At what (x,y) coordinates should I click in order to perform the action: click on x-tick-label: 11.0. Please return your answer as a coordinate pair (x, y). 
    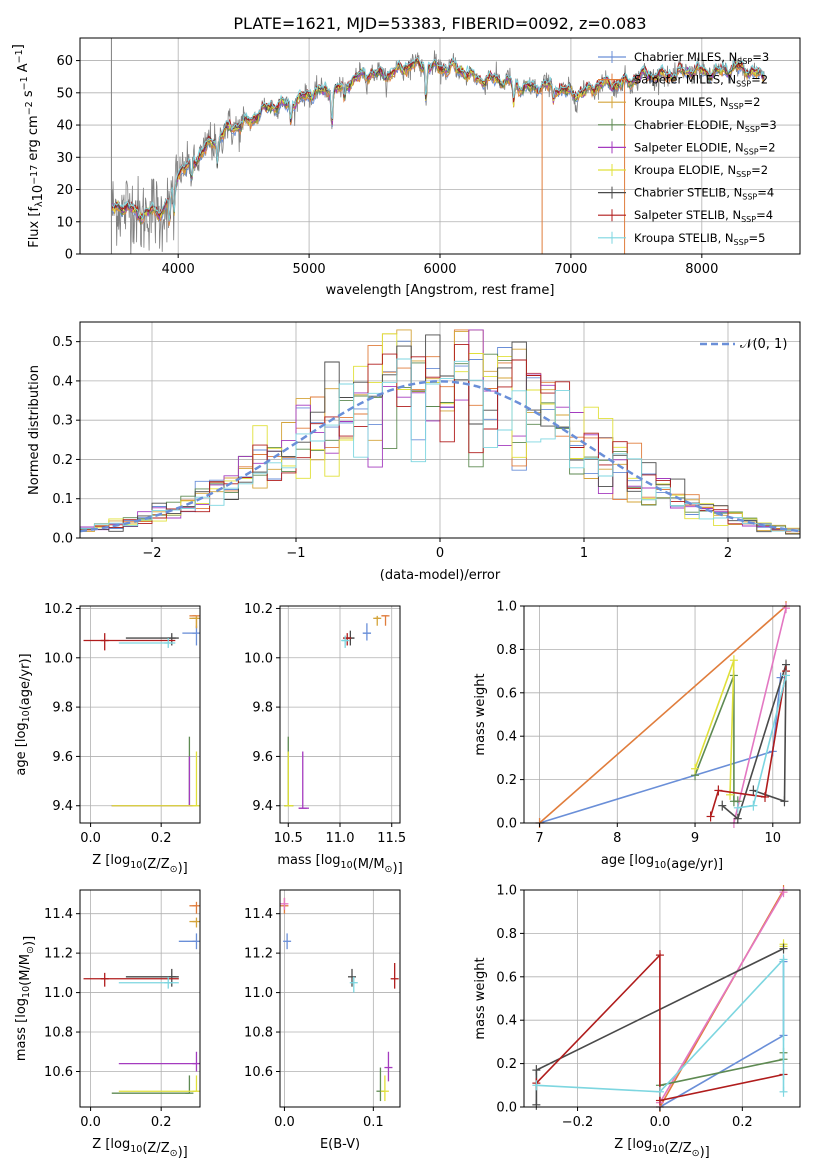
    Looking at the image, I should click on (340, 838).